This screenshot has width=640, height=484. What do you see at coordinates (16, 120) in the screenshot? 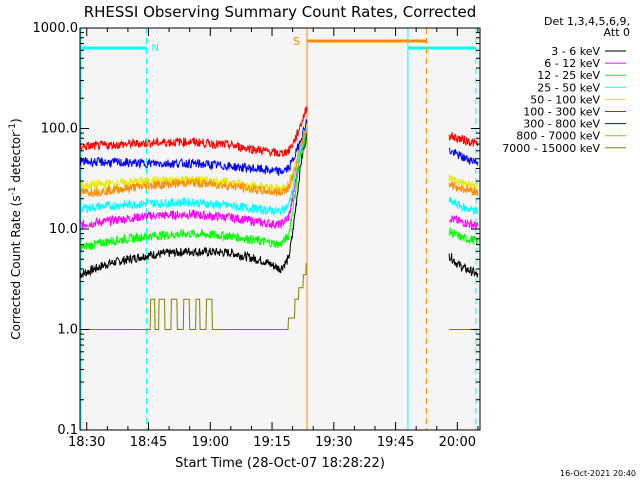
I see `y-axis-label-end: )` at bounding box center [16, 120].